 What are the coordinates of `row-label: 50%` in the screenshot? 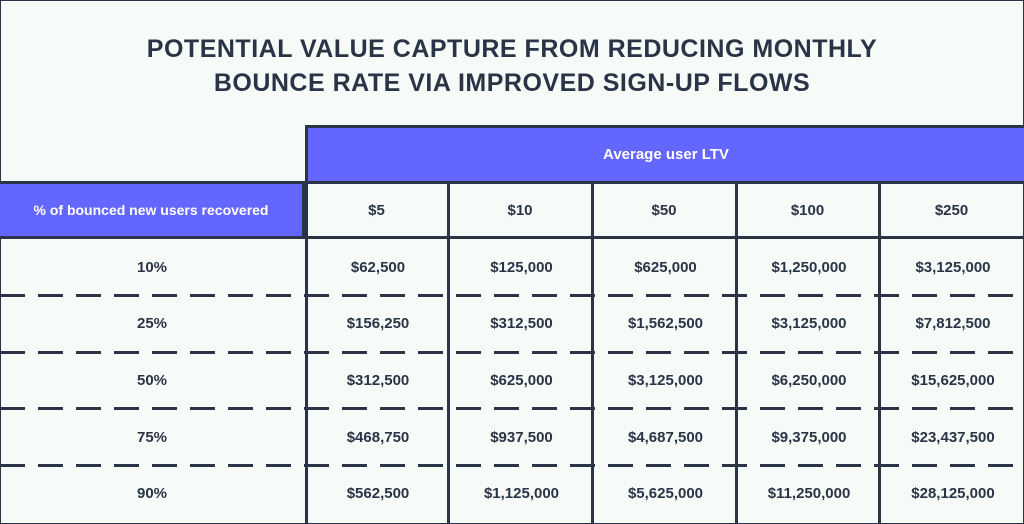 It's located at (152, 380).